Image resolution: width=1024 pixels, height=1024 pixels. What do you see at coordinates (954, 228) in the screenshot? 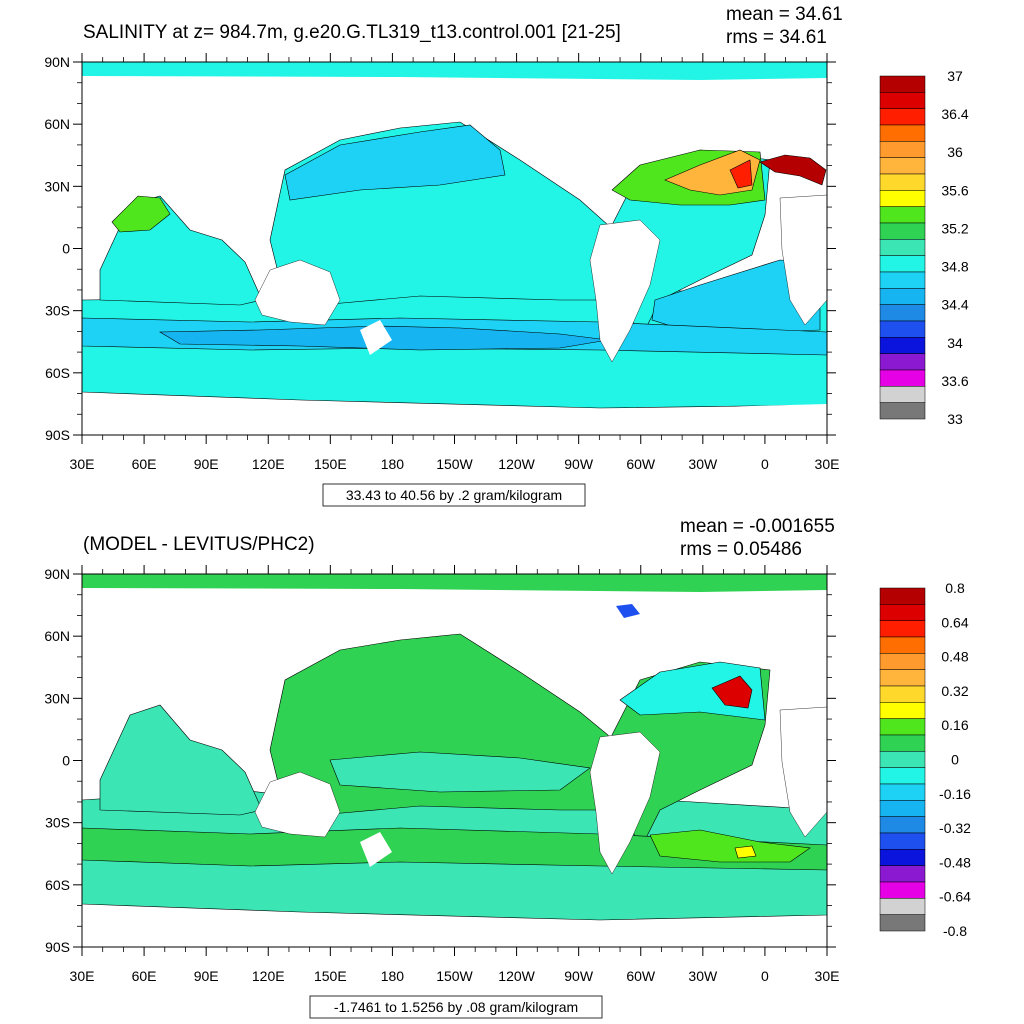
I see `colorbar-label: 35.2` at bounding box center [954, 228].